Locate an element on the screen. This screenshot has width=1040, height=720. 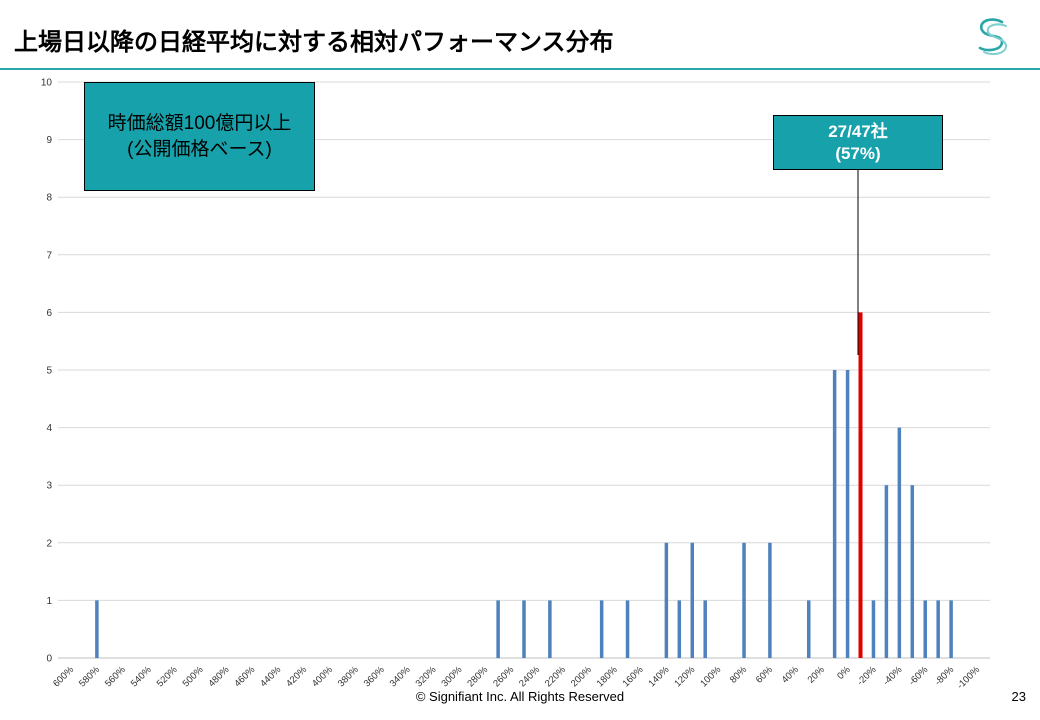
filter-condition-line1: 時価総額100億円以上 is located at coordinates (199, 123).